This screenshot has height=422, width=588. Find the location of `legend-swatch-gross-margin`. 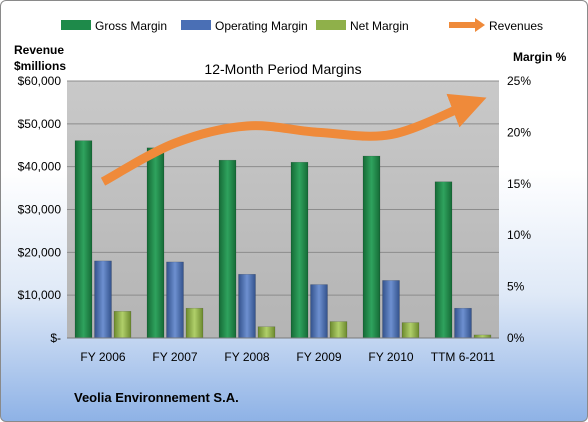

legend-swatch-gross-margin is located at coordinates (76, 25).